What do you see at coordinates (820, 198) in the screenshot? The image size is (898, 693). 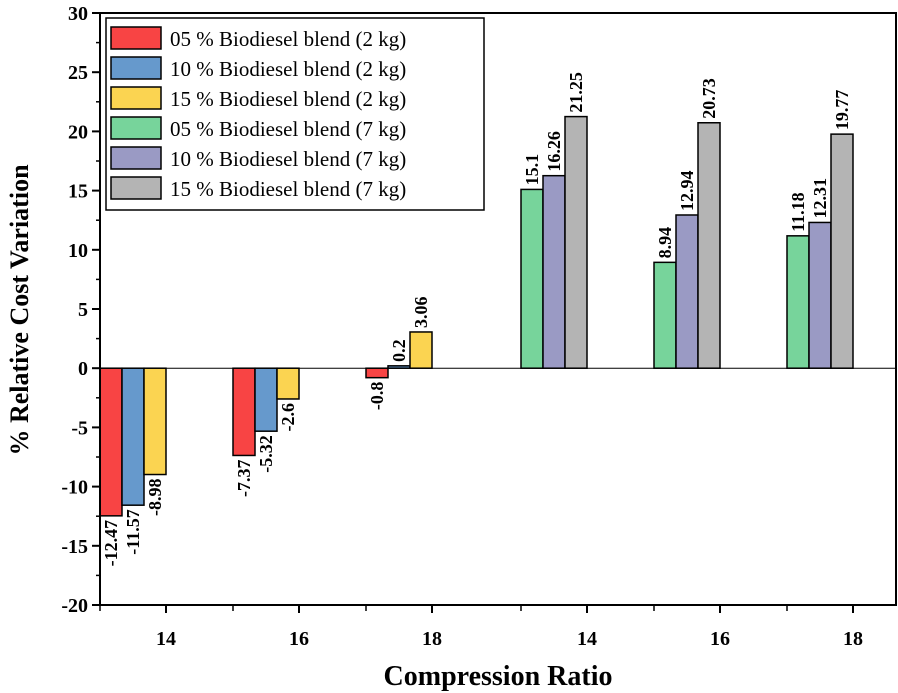 I see `data-label: 12.31` at bounding box center [820, 198].